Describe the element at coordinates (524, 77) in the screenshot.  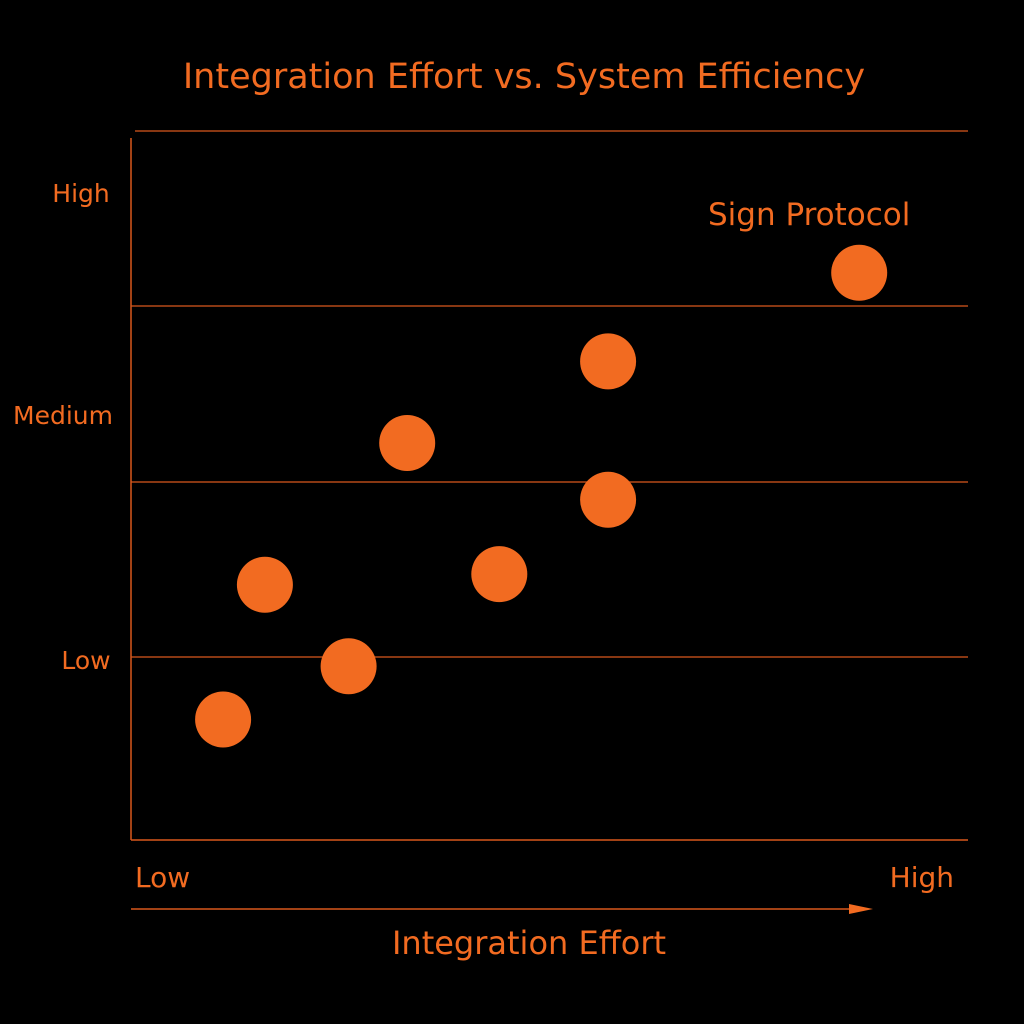
I see `chart-title: Integration Effort vs. System Efficiency` at that location.